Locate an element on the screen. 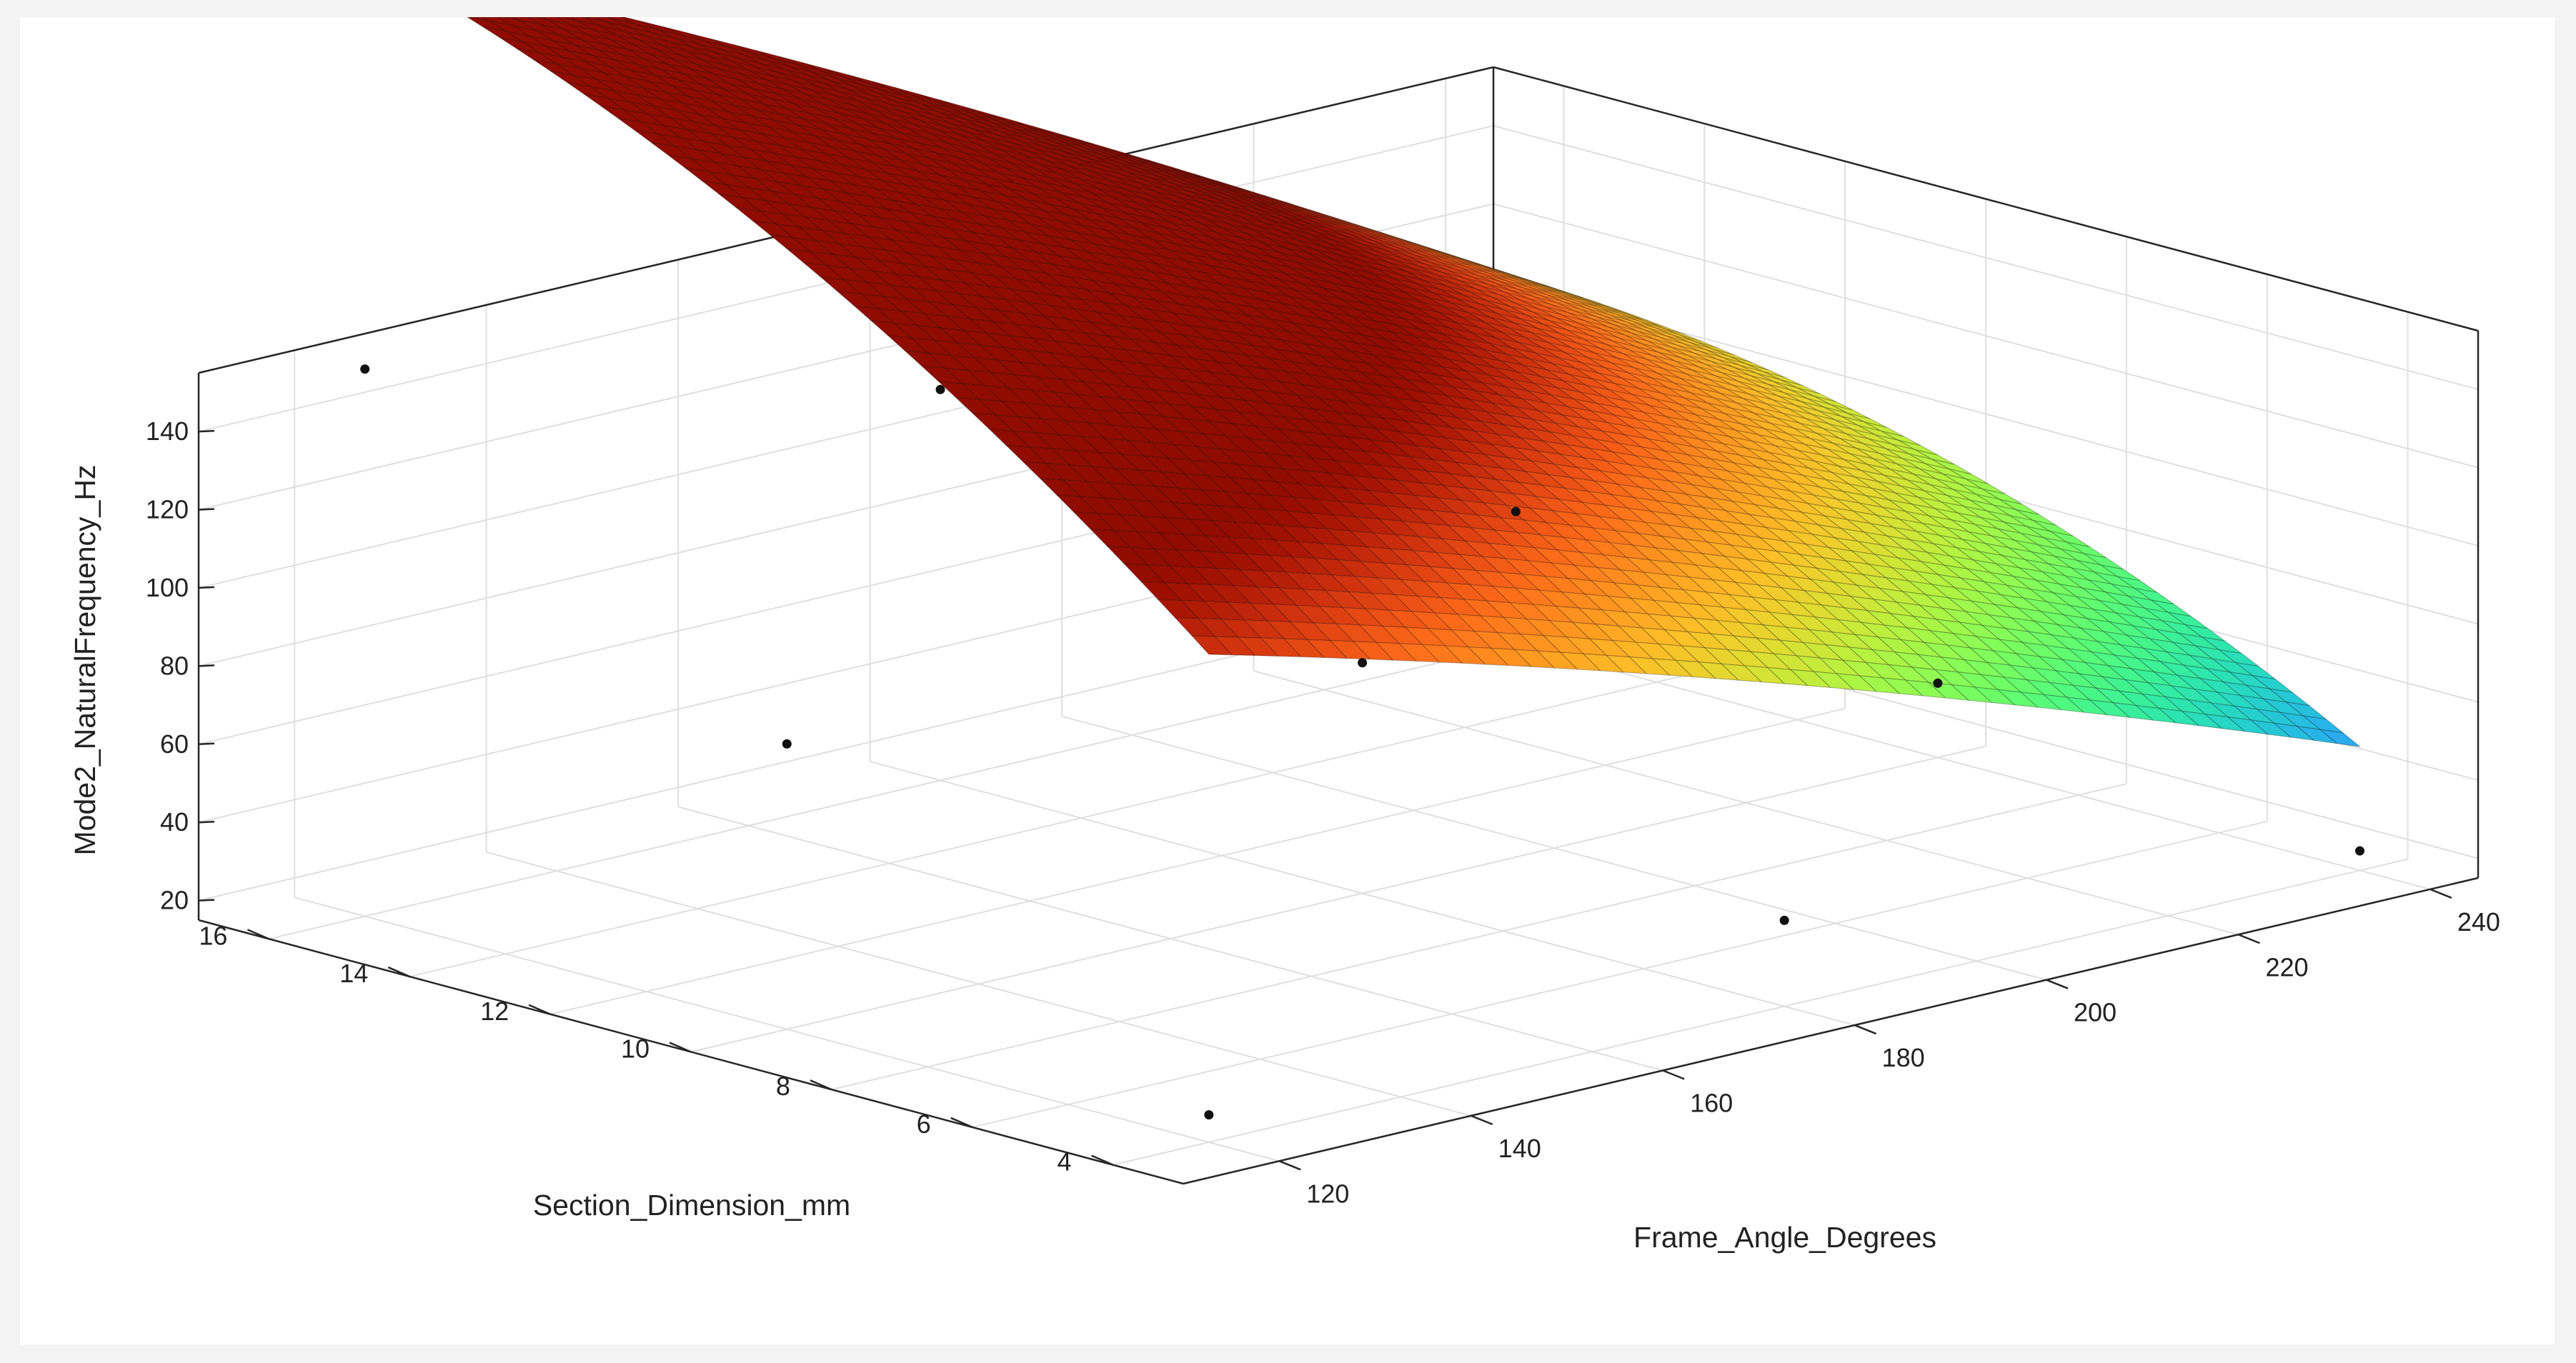 The height and width of the screenshot is (1363, 2576). x-tick-label: 4 is located at coordinates (1065, 1162).